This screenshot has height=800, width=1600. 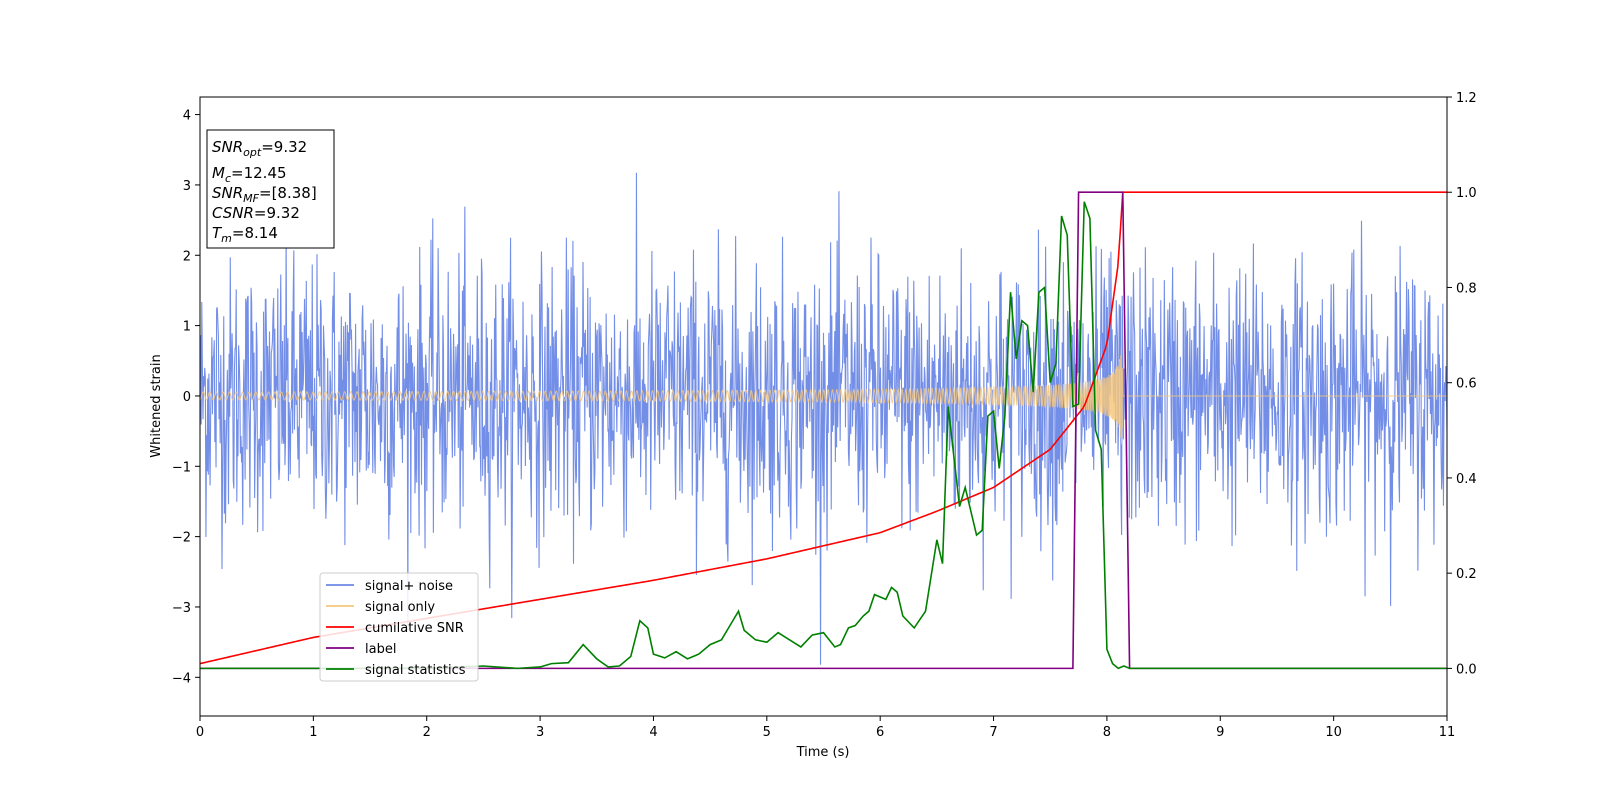 What do you see at coordinates (400, 607) in the screenshot?
I see `legend-label-signal: signal only` at bounding box center [400, 607].